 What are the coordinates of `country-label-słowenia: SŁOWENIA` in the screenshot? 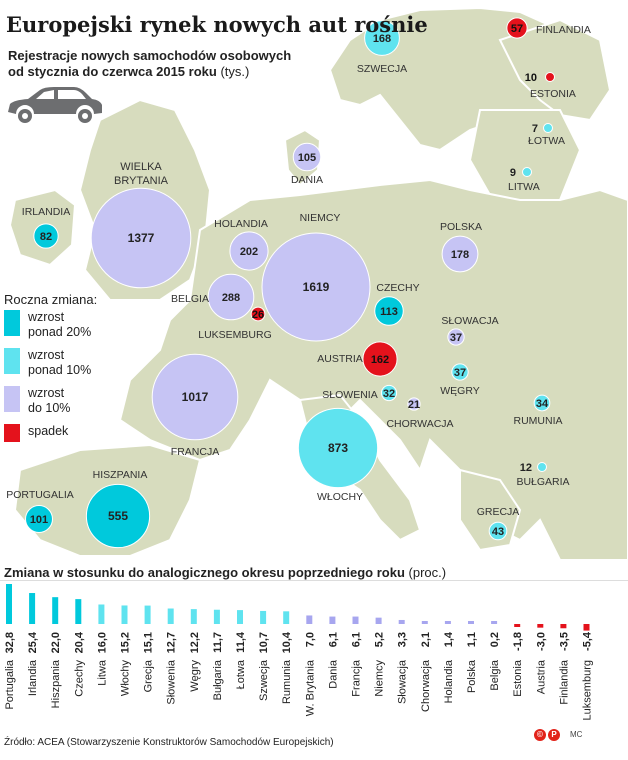 It's located at (349, 395).